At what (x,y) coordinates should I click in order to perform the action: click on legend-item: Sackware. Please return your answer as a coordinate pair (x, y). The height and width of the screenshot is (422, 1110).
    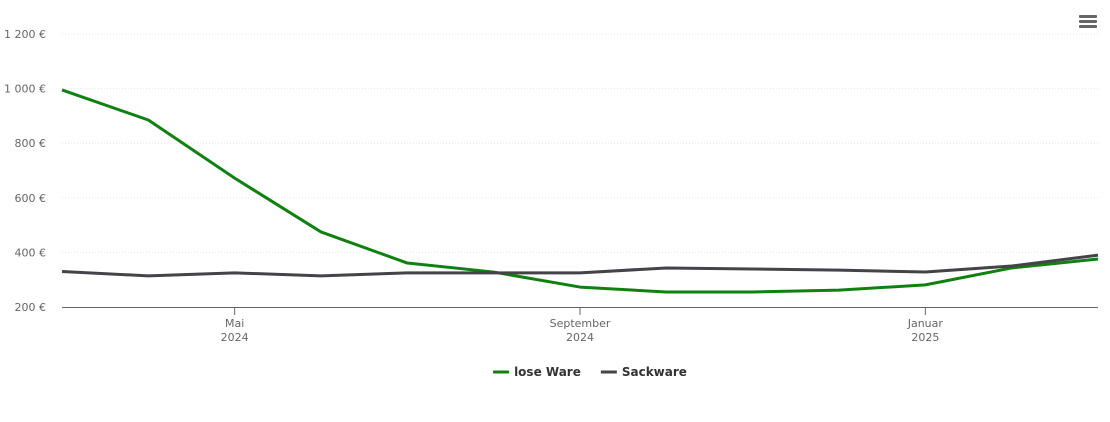
    Looking at the image, I should click on (643, 372).